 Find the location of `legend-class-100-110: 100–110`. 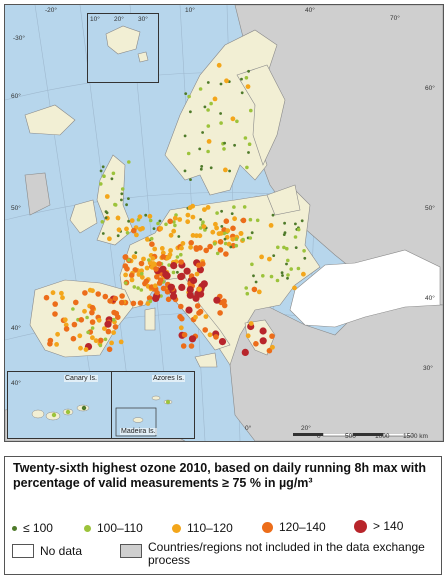

legend-class-100-110: 100–110 is located at coordinates (113, 528).